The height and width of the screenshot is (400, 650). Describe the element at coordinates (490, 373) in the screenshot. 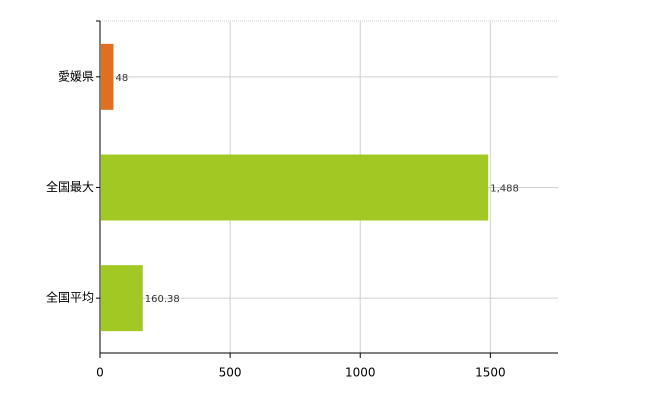

I see `x-tick-label: 1500` at that location.